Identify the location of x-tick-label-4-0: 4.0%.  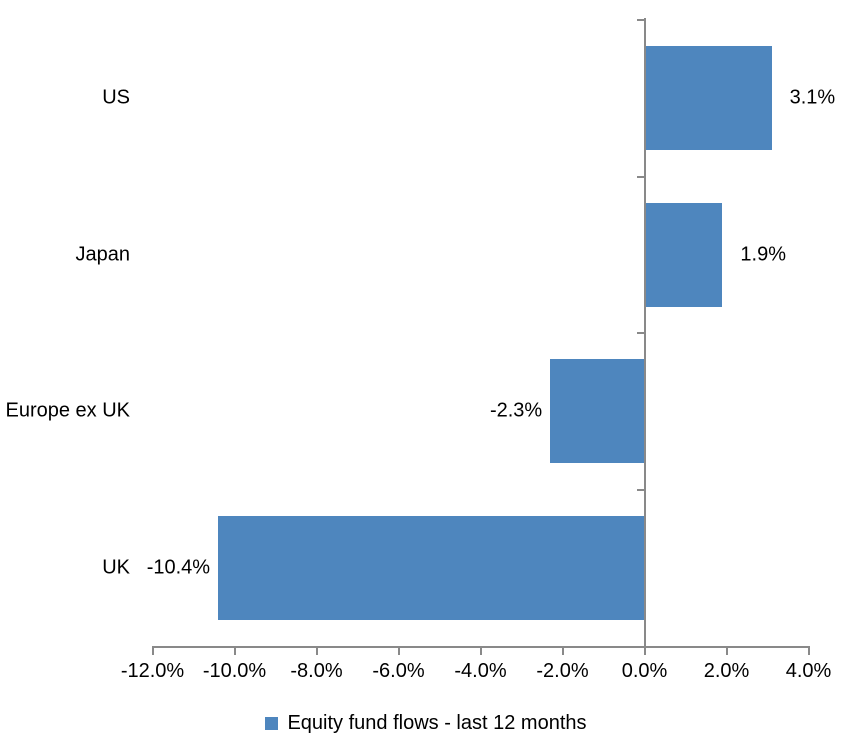
(808, 671).